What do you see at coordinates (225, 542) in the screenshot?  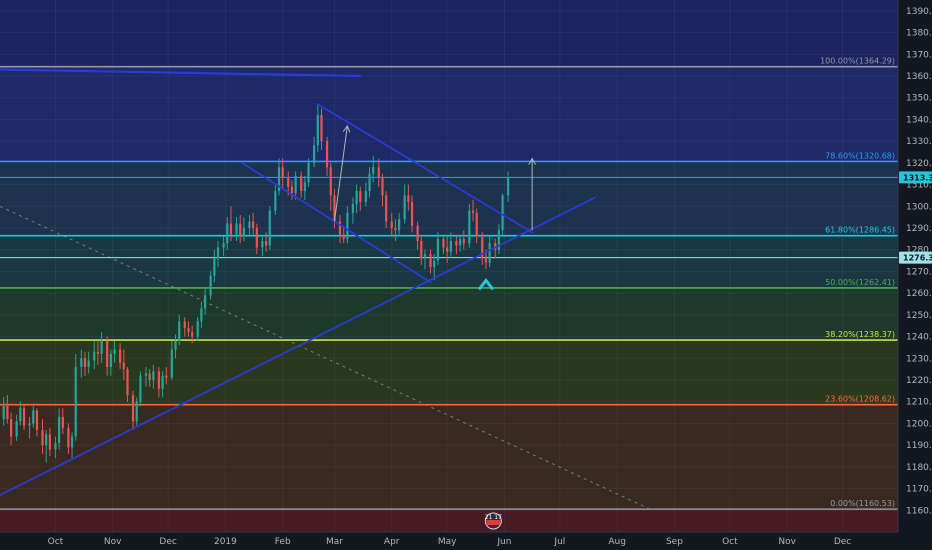 I see `x-tick-label: 2019` at bounding box center [225, 542].